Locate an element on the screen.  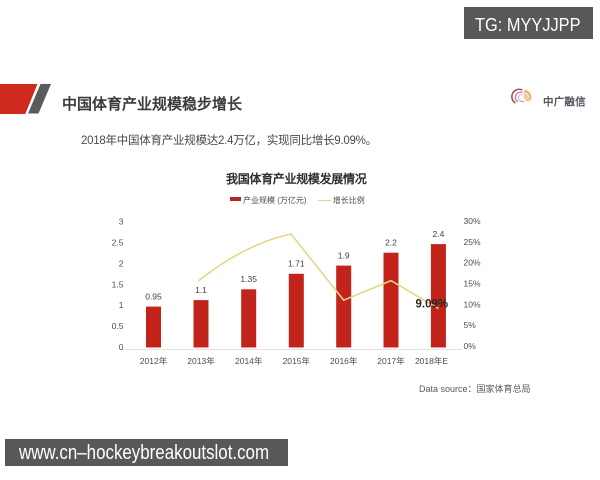
svg-text: 0.95 is located at coordinates (153, 296).